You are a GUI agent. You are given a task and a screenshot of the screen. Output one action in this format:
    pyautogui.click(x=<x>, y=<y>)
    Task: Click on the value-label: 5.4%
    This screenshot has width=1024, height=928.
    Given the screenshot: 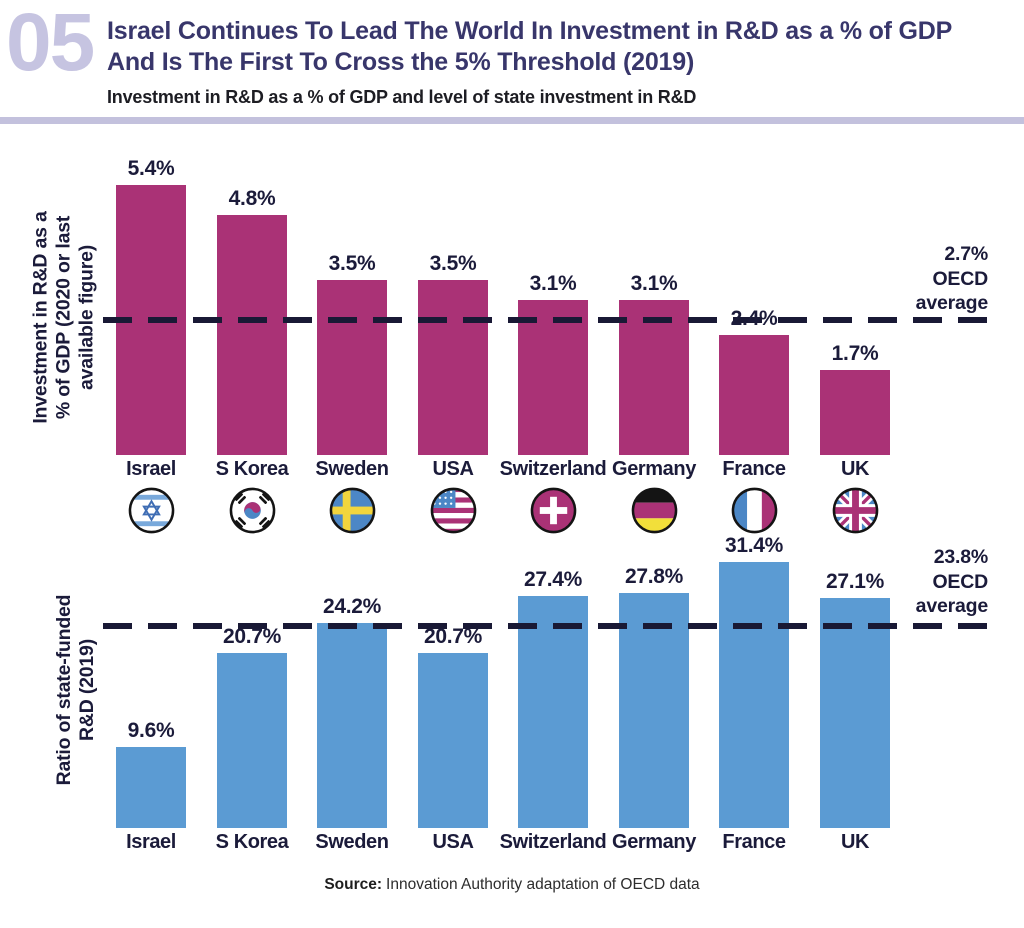 What is the action you would take?
    pyautogui.click(x=151, y=168)
    